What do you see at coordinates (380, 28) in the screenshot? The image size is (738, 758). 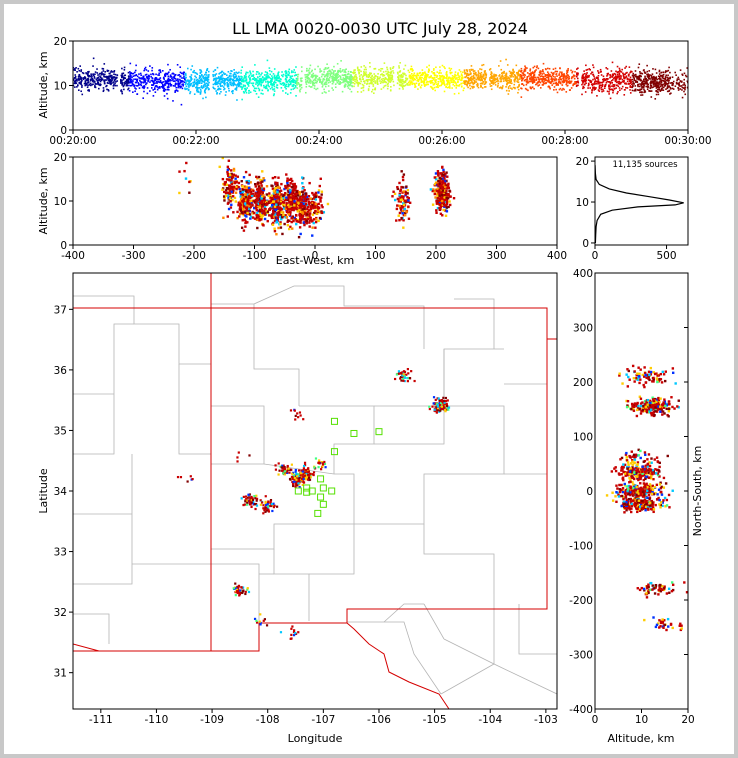 I see `figure-title: LL LMA 0020-0030 UTC July 28, 2024` at bounding box center [380, 28].